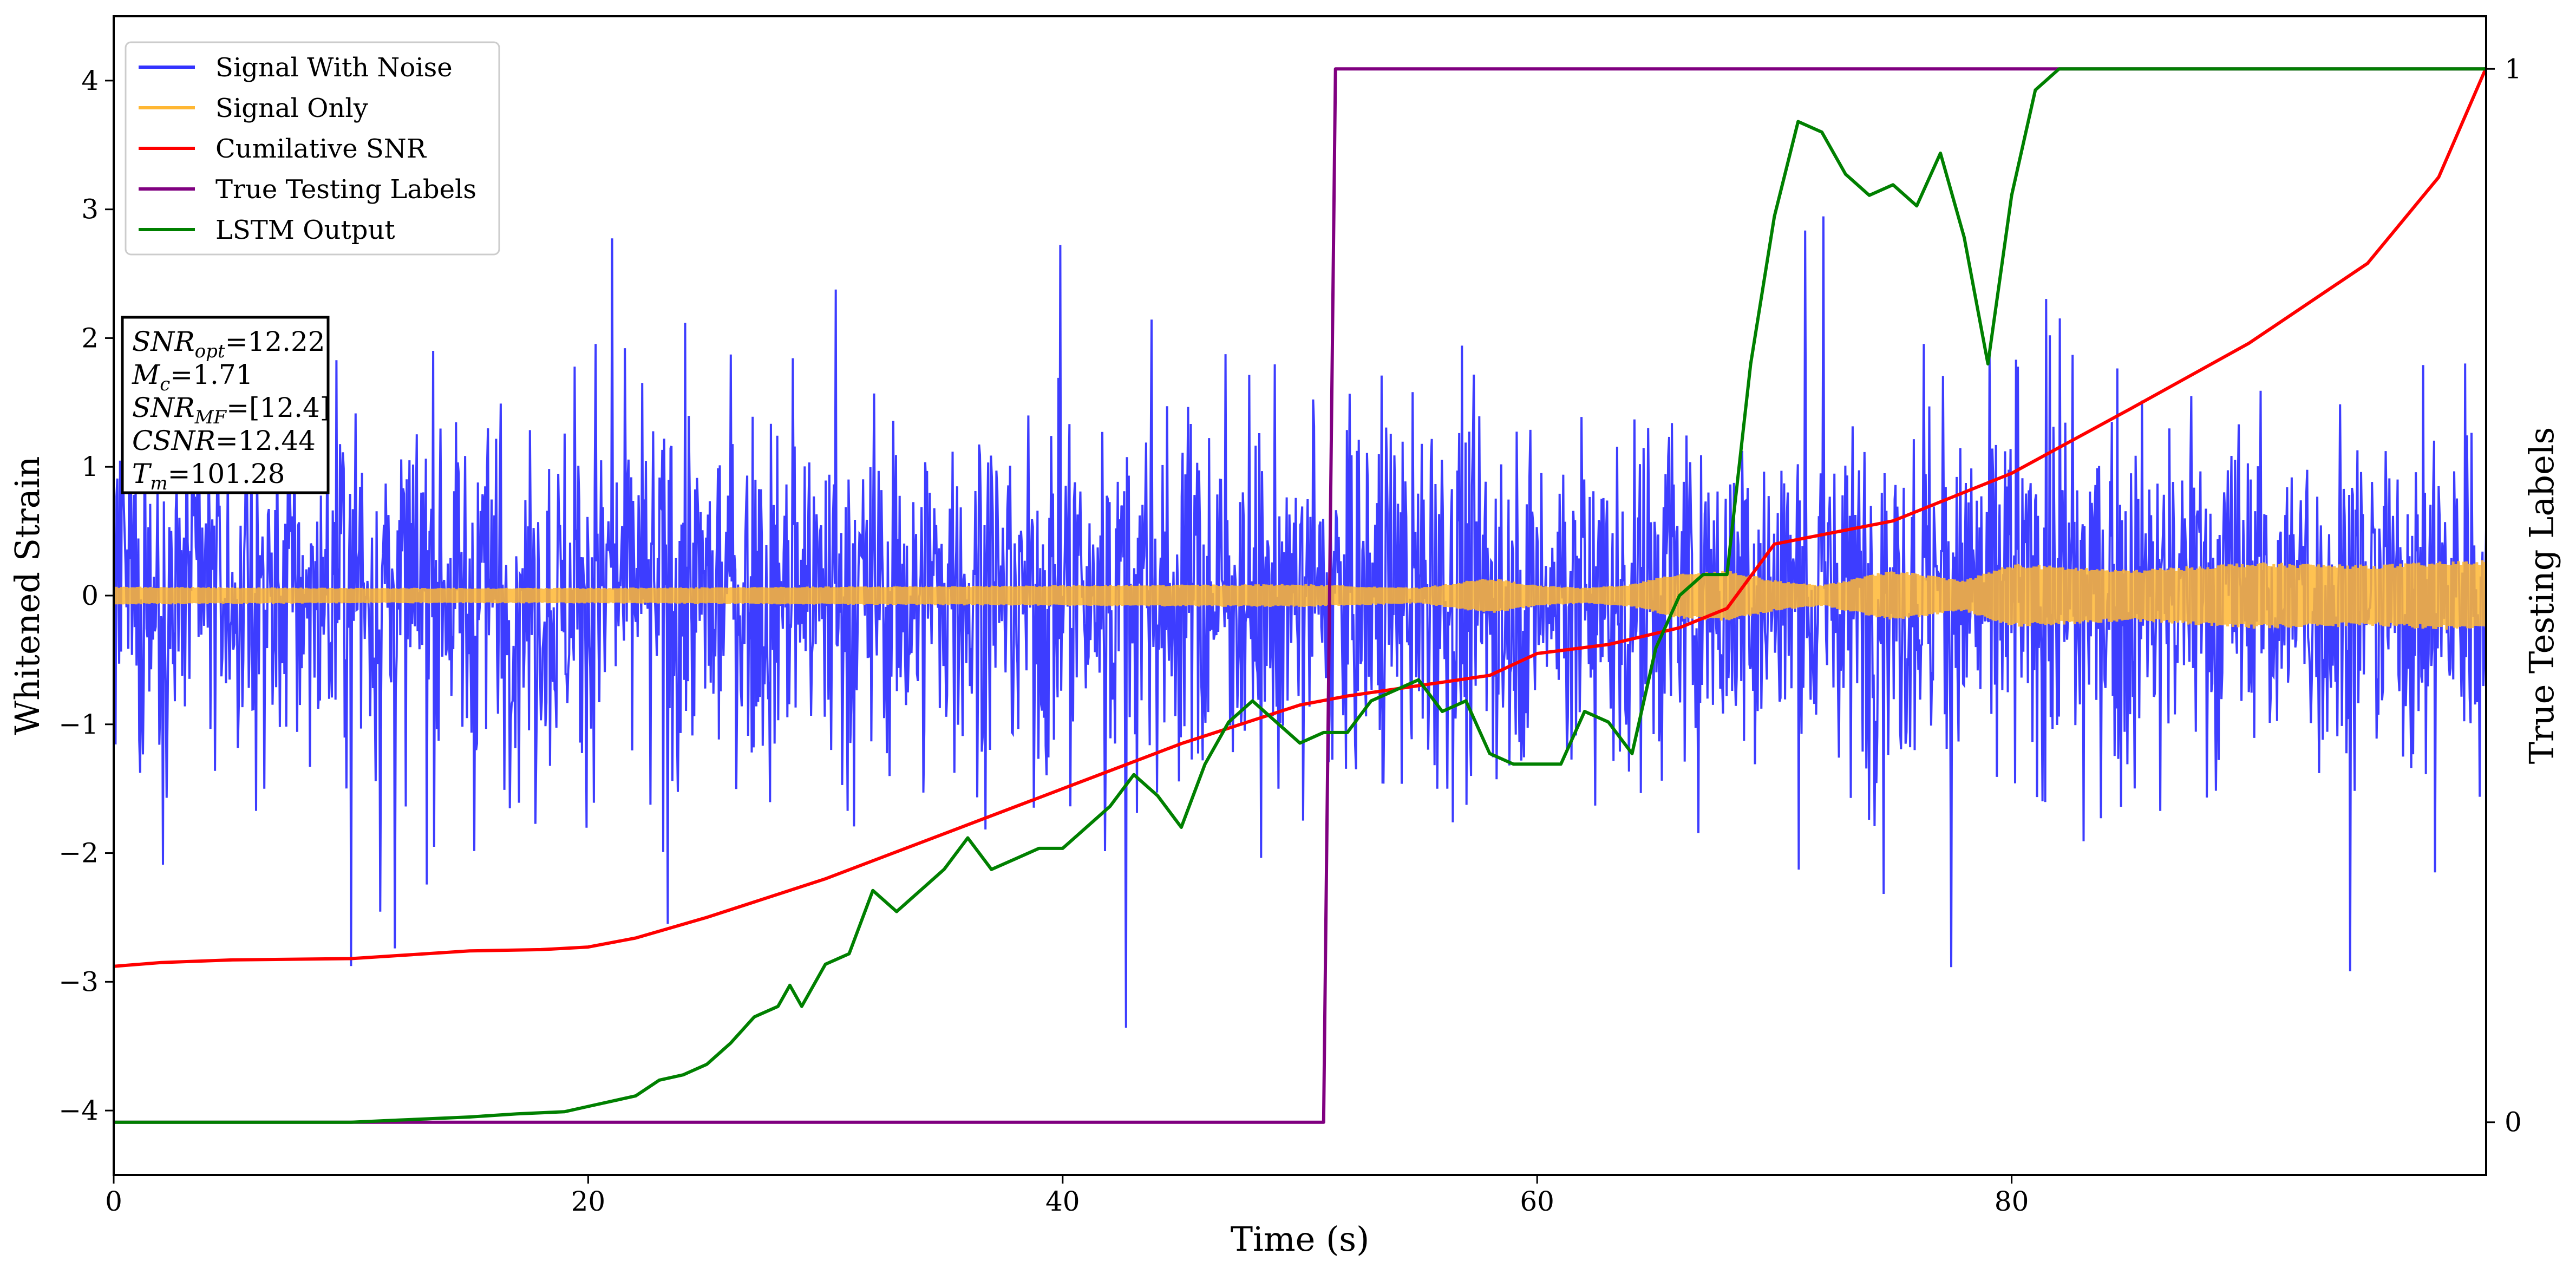 The width and height of the screenshot is (2576, 1274). Describe the element at coordinates (1062, 1201) in the screenshot. I see `x-tick-label: 40` at that location.